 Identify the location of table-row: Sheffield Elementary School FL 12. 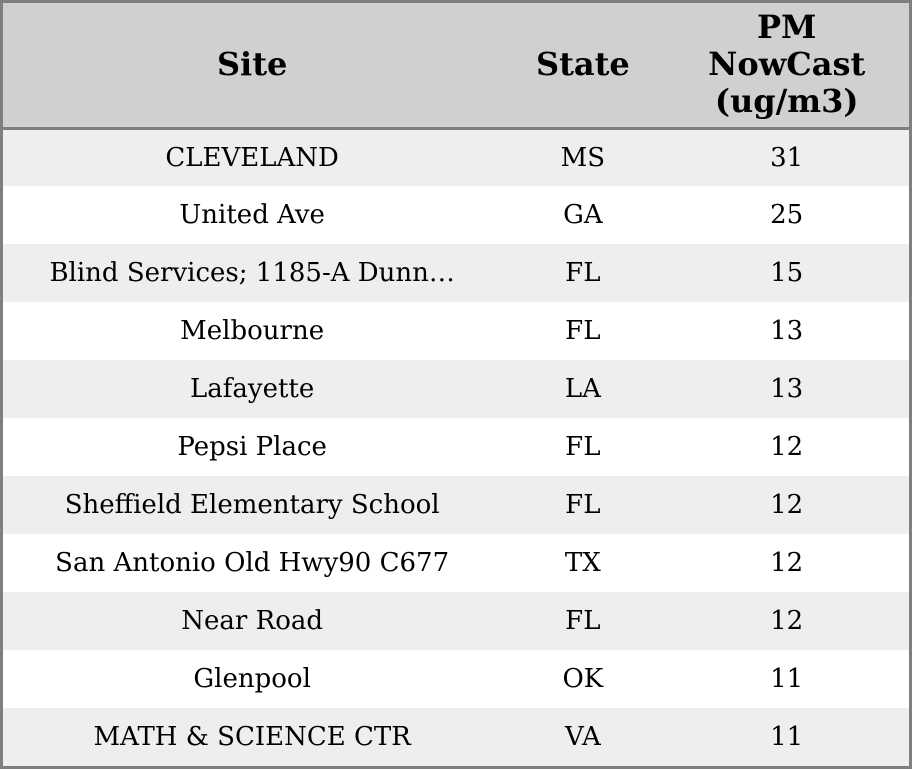
(456, 505).